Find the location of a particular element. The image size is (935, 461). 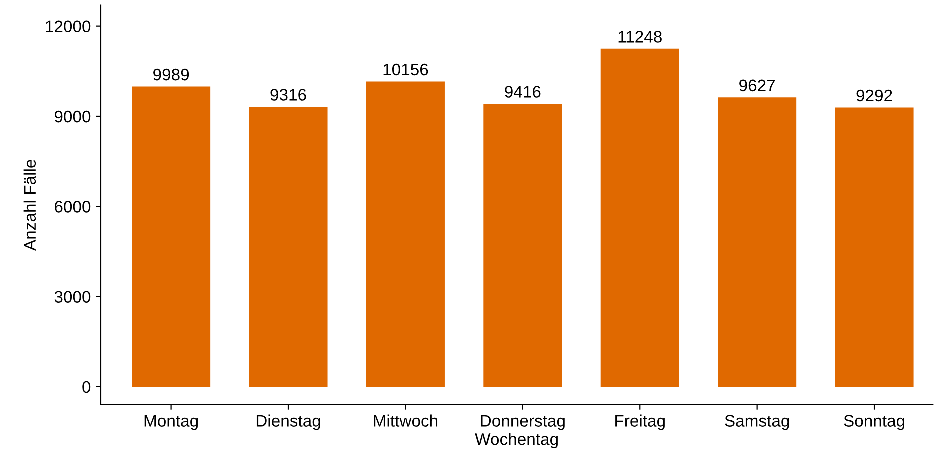

x-tick-label: Sonntag is located at coordinates (874, 422).